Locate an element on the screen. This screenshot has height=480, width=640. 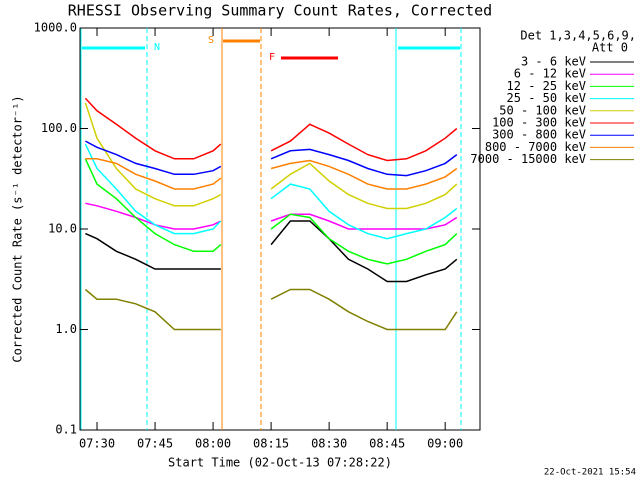
x-tick-label: 09:00 is located at coordinates (445, 444).